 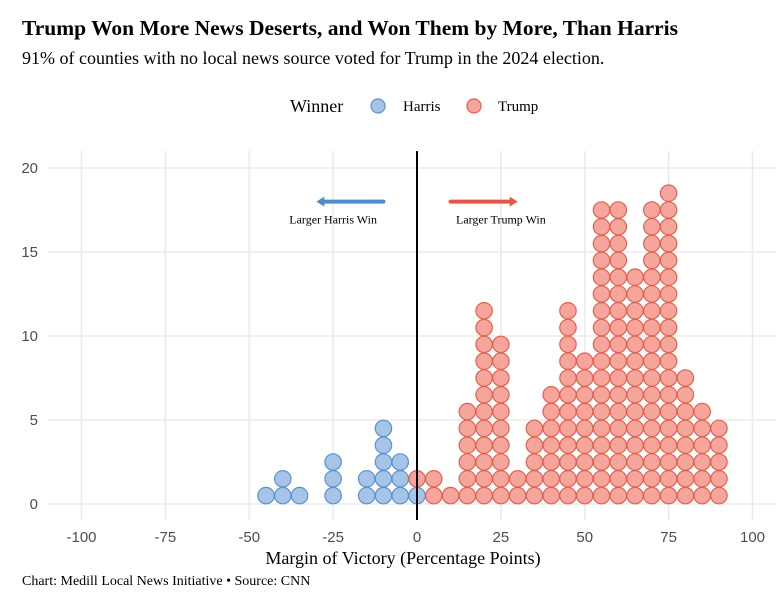 What do you see at coordinates (402, 558) in the screenshot?
I see `x-axis-title: Margin of Victory (Percentage Points)` at bounding box center [402, 558].